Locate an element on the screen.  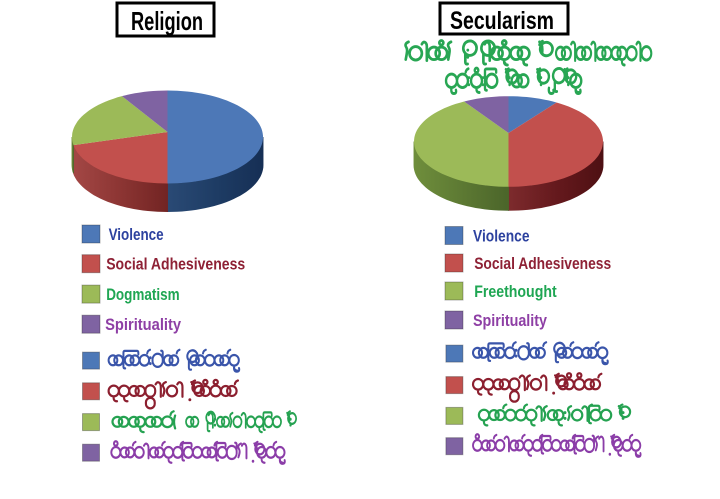
svg-text: Dogmatism is located at coordinates (143, 294).